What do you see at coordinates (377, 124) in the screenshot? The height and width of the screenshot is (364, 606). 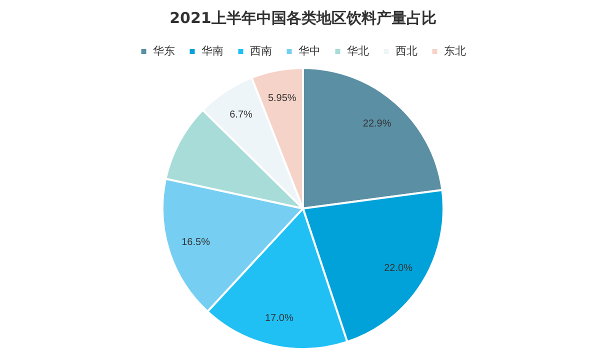 I see `data-label: 22.9%` at bounding box center [377, 124].